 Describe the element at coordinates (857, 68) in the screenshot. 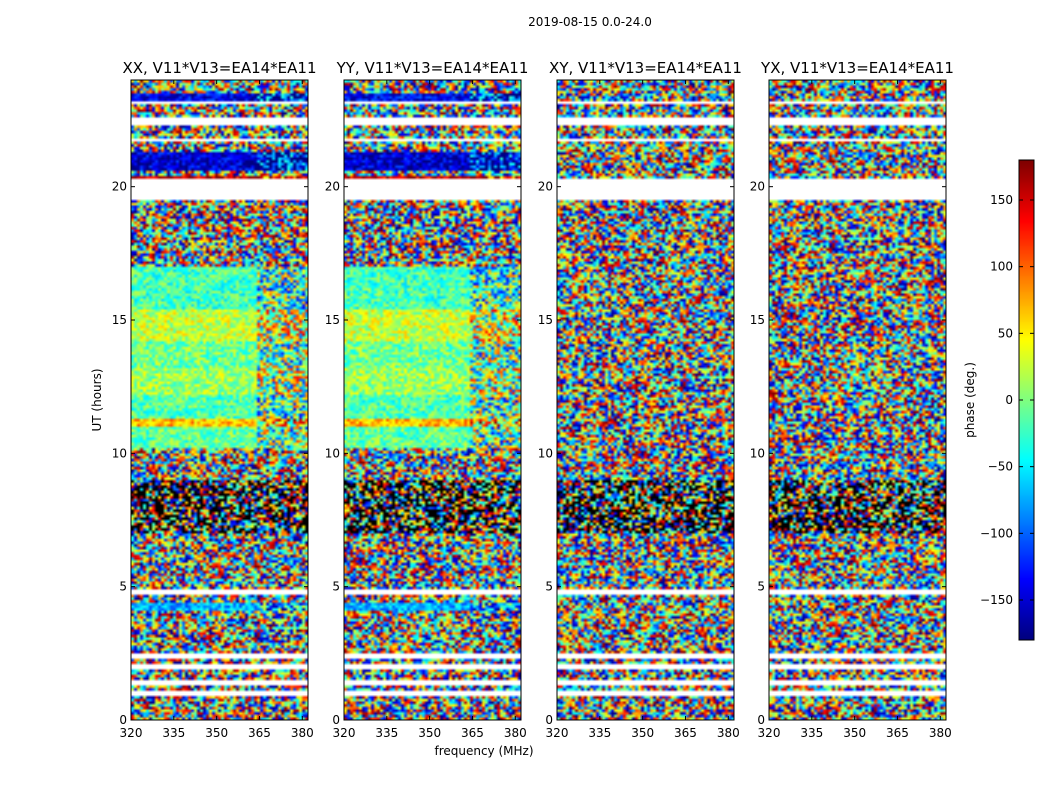

I see `panel-title: YX, V11*V13=EA14*EA11` at that location.